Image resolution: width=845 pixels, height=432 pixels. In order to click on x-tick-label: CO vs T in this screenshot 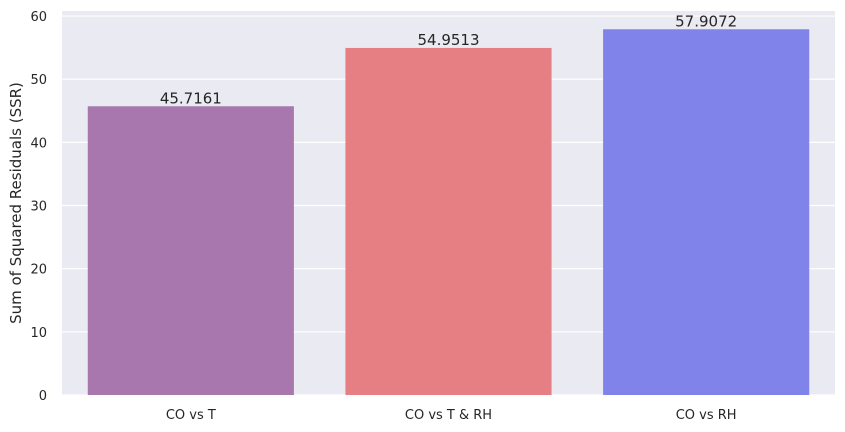, I will do `click(191, 415)`.